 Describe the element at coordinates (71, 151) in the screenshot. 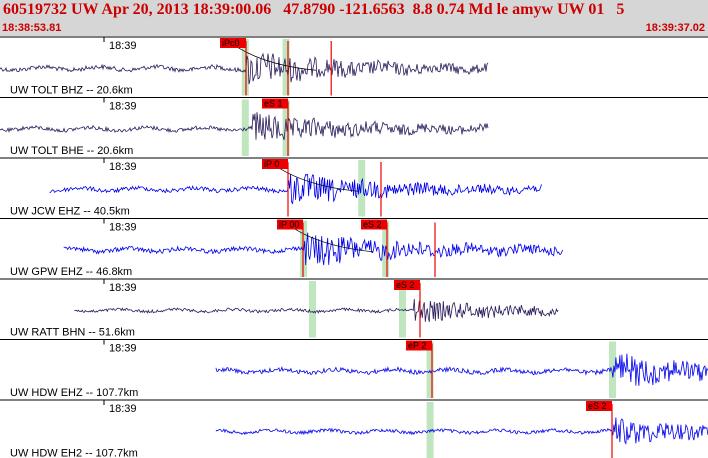

I see `station-label: UW TOLT BHE -- 20.6km` at that location.